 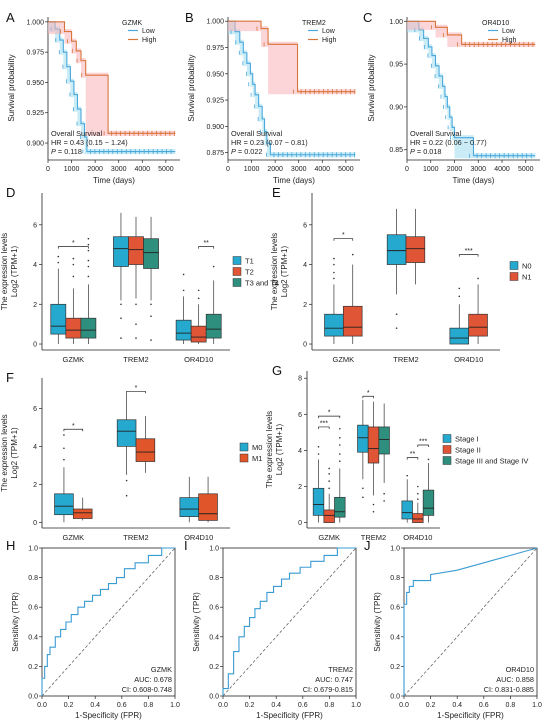 I want to click on y-tick-label: 0.4, so click(x=33, y=637).